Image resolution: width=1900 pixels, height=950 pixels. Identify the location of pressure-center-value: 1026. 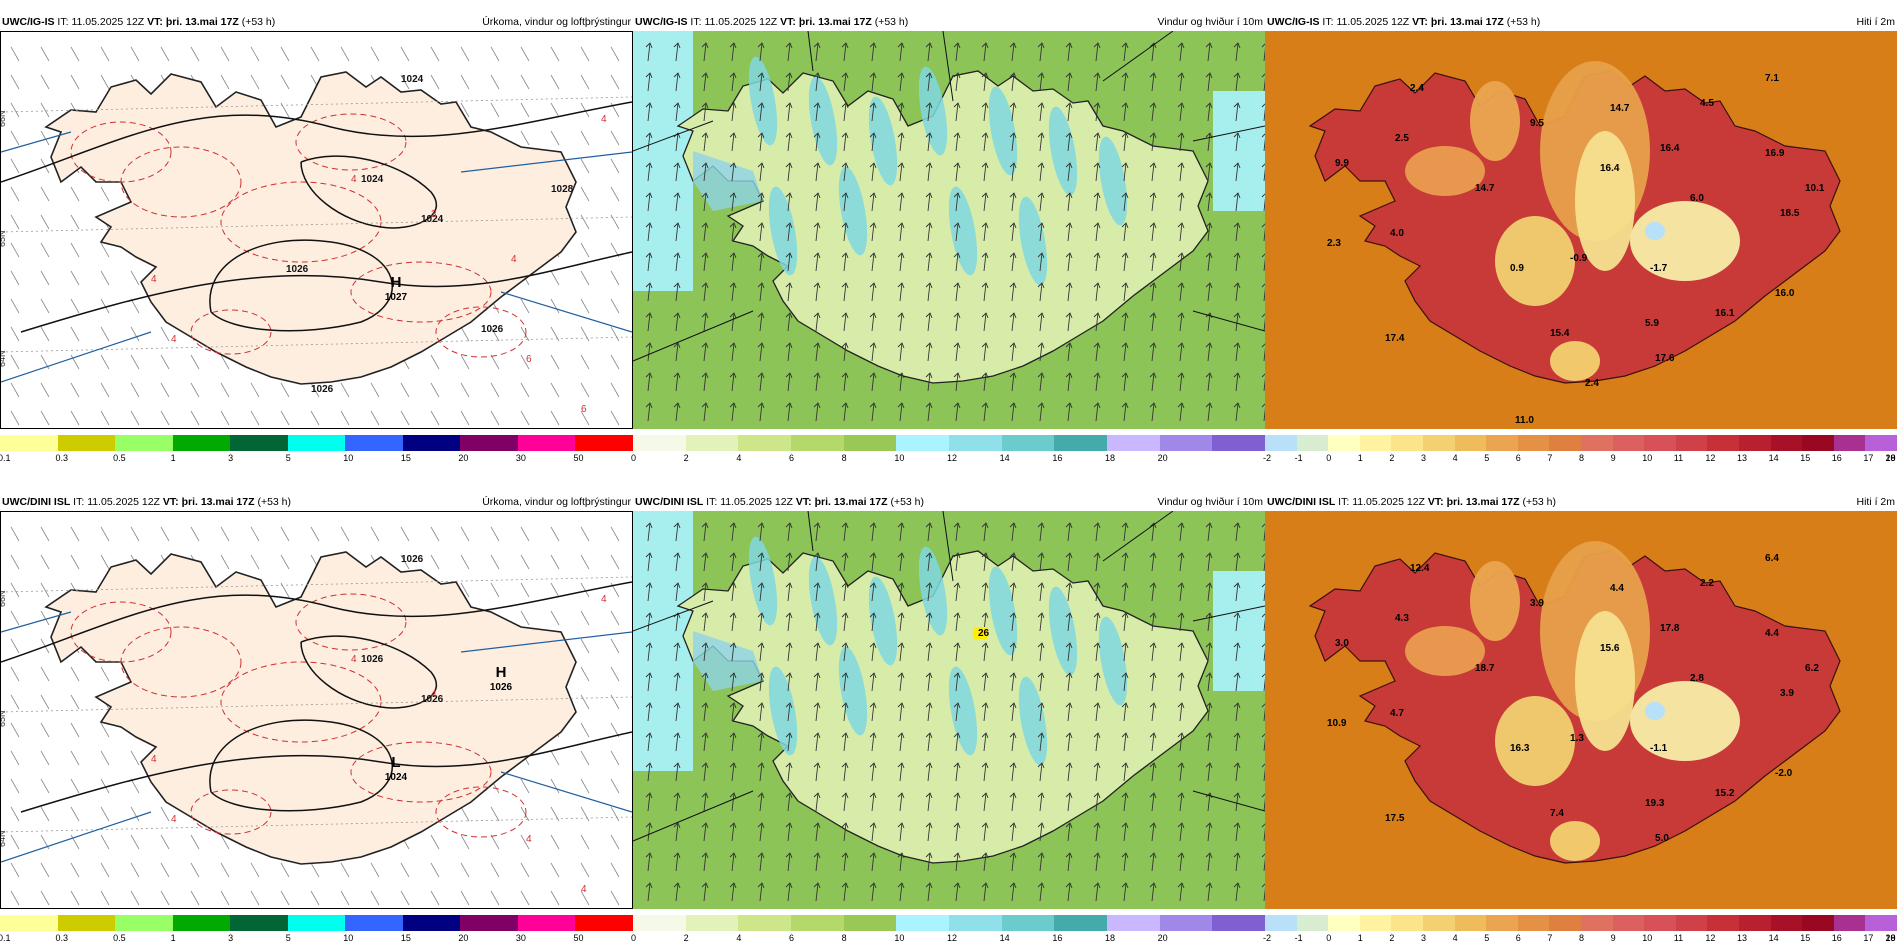
(501, 687).